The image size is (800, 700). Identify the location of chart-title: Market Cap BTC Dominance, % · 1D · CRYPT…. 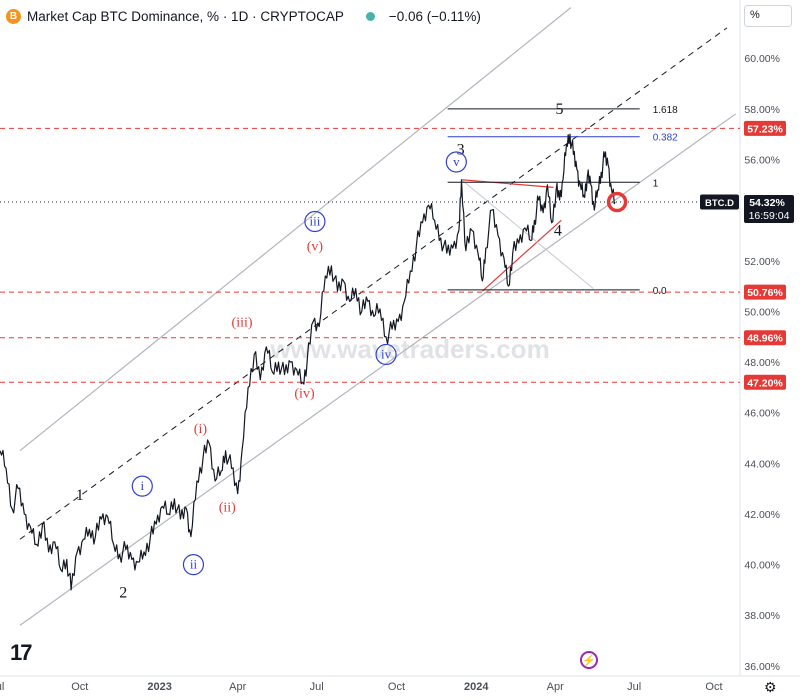
(185, 16).